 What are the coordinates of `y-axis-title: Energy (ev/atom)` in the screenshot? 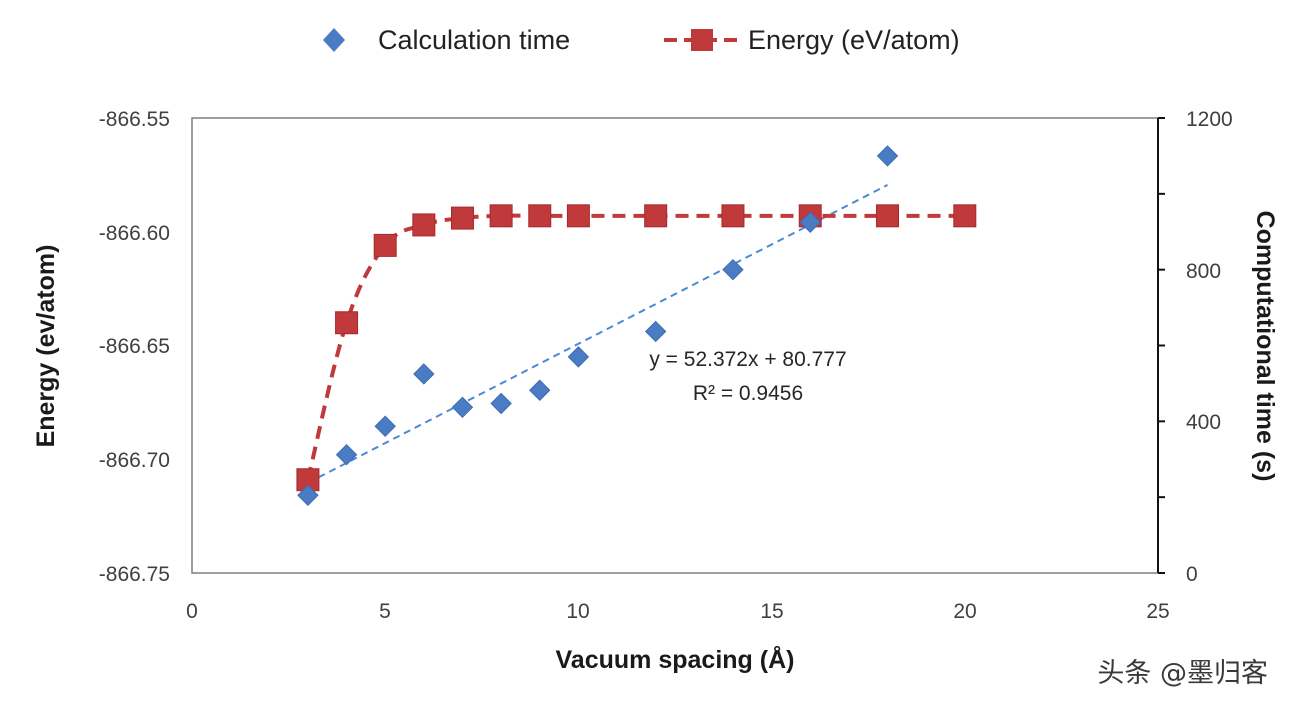 It's located at (46, 346).